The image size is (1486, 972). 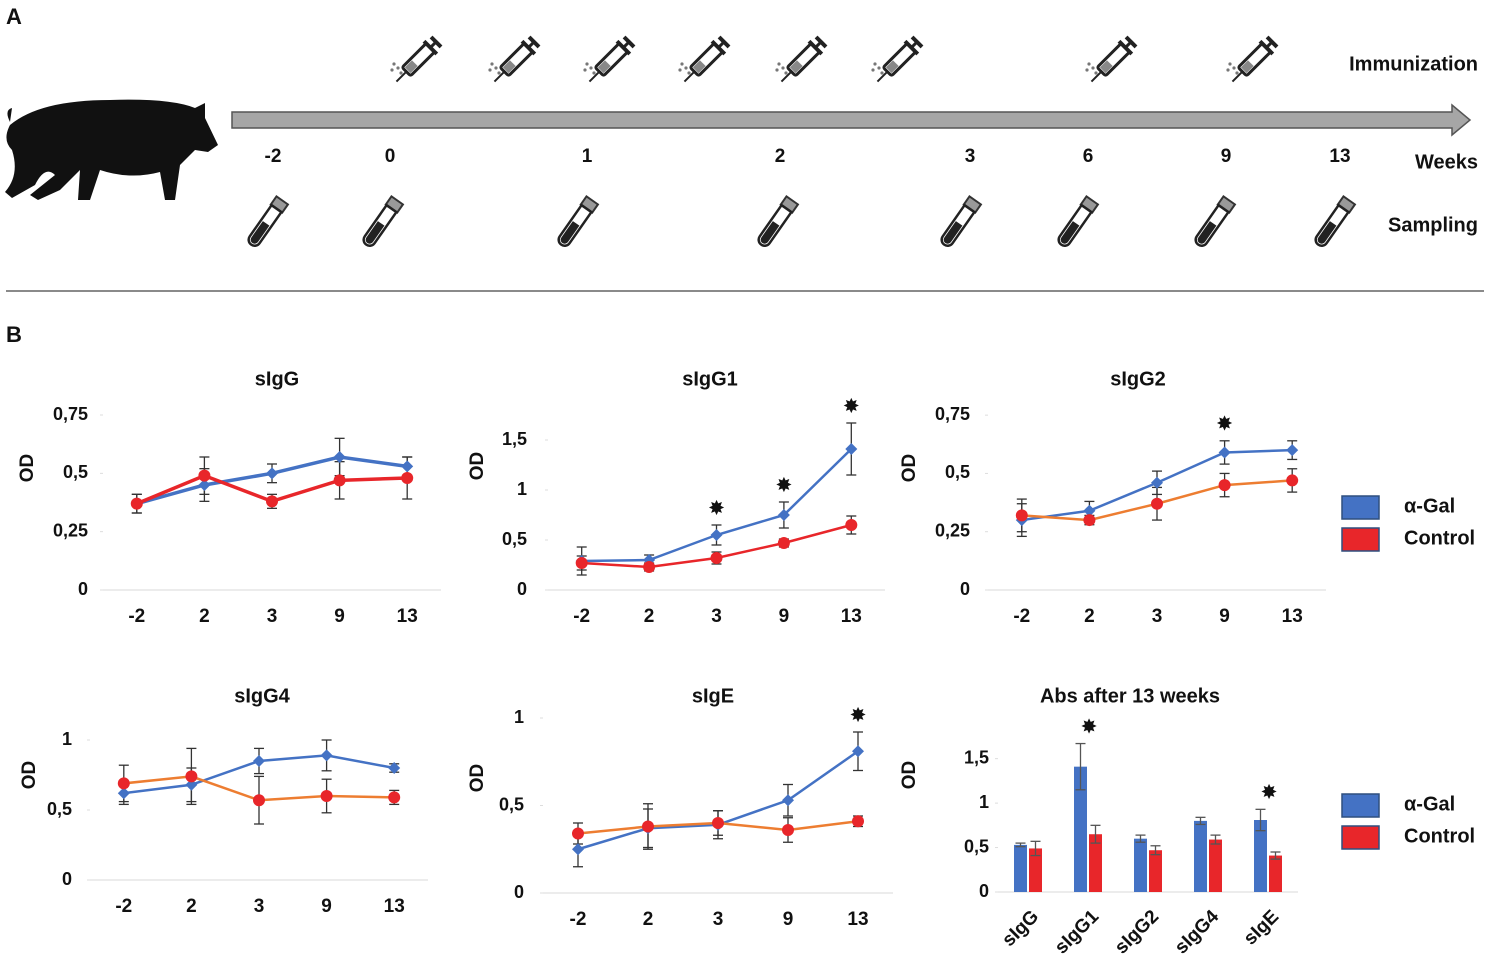 What do you see at coordinates (1413, 64) in the screenshot?
I see `row-label: Immunization` at bounding box center [1413, 64].